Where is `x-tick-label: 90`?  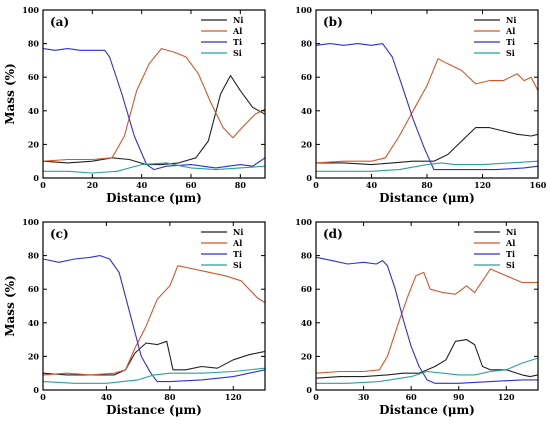
x-tick-label: 90 is located at coordinates (459, 397).